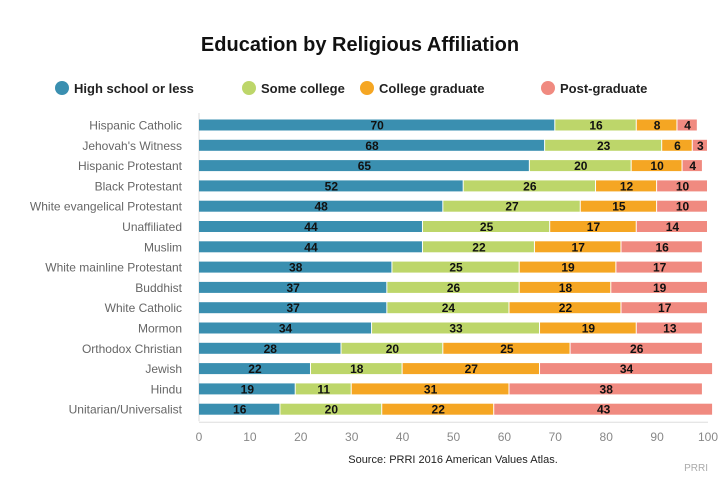  What do you see at coordinates (301, 437) in the screenshot?
I see `x-tick-label: 20` at bounding box center [301, 437].